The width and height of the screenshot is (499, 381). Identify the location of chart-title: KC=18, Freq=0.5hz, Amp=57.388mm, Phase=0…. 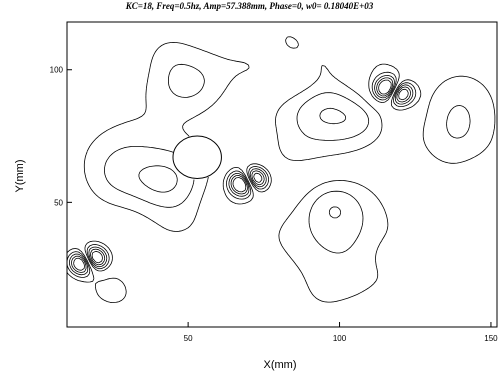
(249, 6).